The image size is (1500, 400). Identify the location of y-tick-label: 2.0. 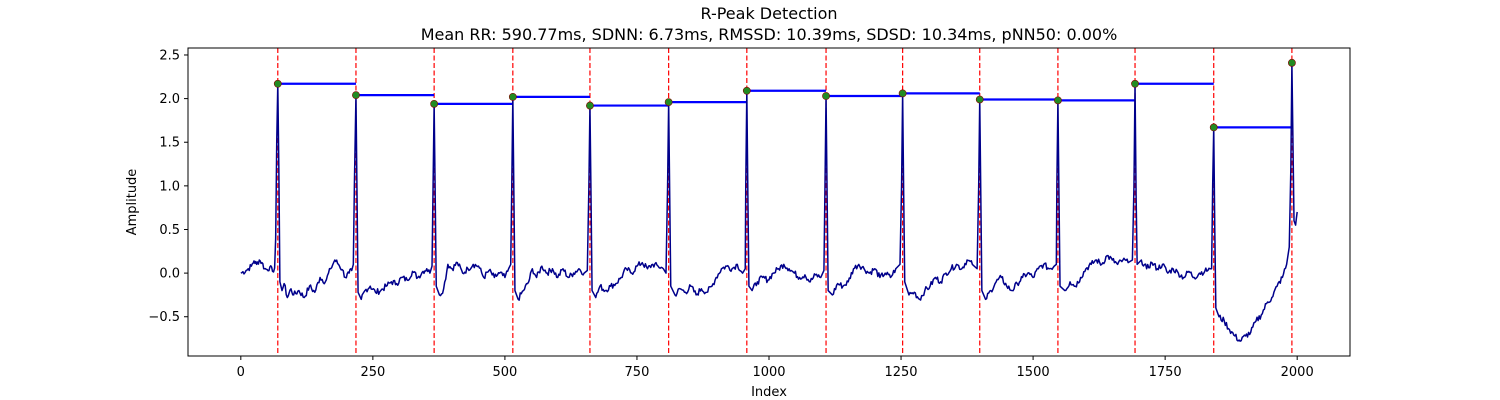
(169, 99).